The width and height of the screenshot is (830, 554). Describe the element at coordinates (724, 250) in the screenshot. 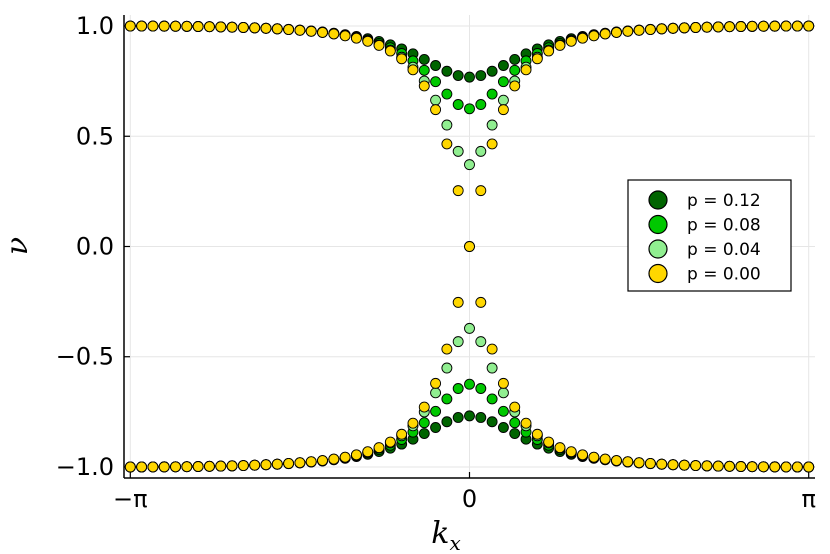

I see `legend-label: p = 0.04` at that location.